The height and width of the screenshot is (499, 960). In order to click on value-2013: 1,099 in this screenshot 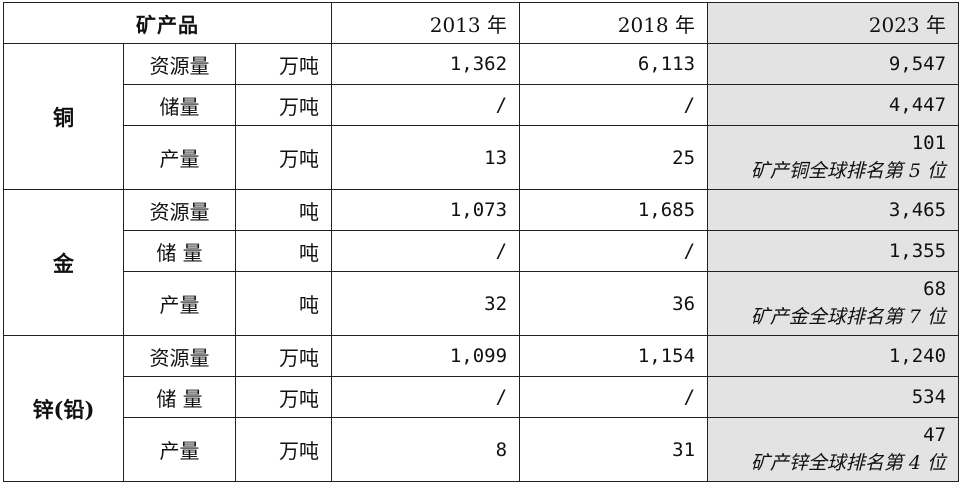, I will do `click(426, 356)`.